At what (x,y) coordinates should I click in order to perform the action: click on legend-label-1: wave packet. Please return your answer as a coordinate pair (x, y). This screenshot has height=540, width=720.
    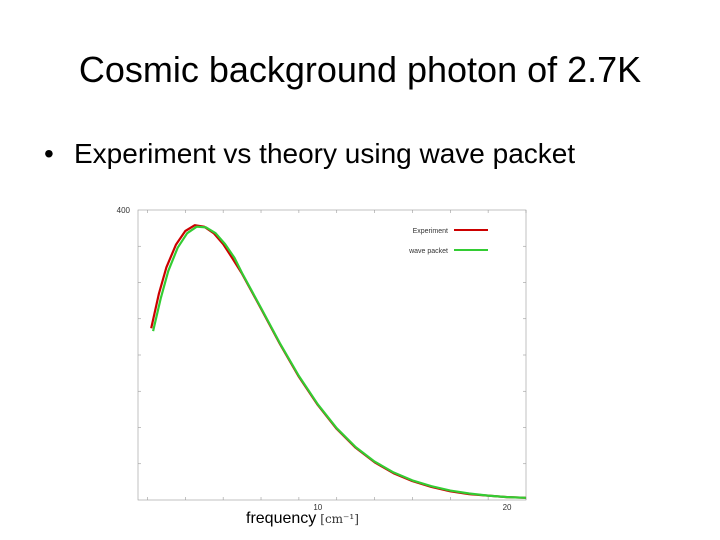
    Looking at the image, I should click on (428, 251).